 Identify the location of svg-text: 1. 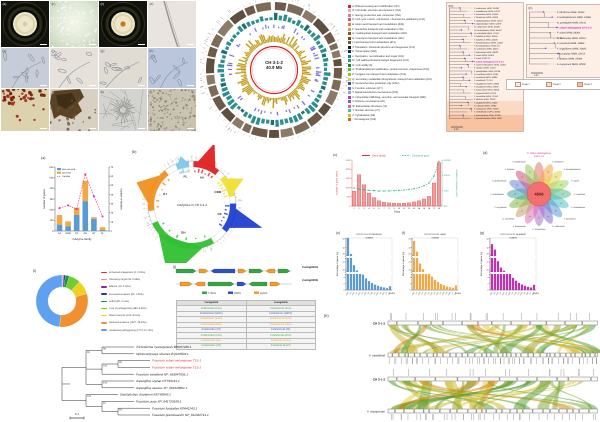
(354, 208).